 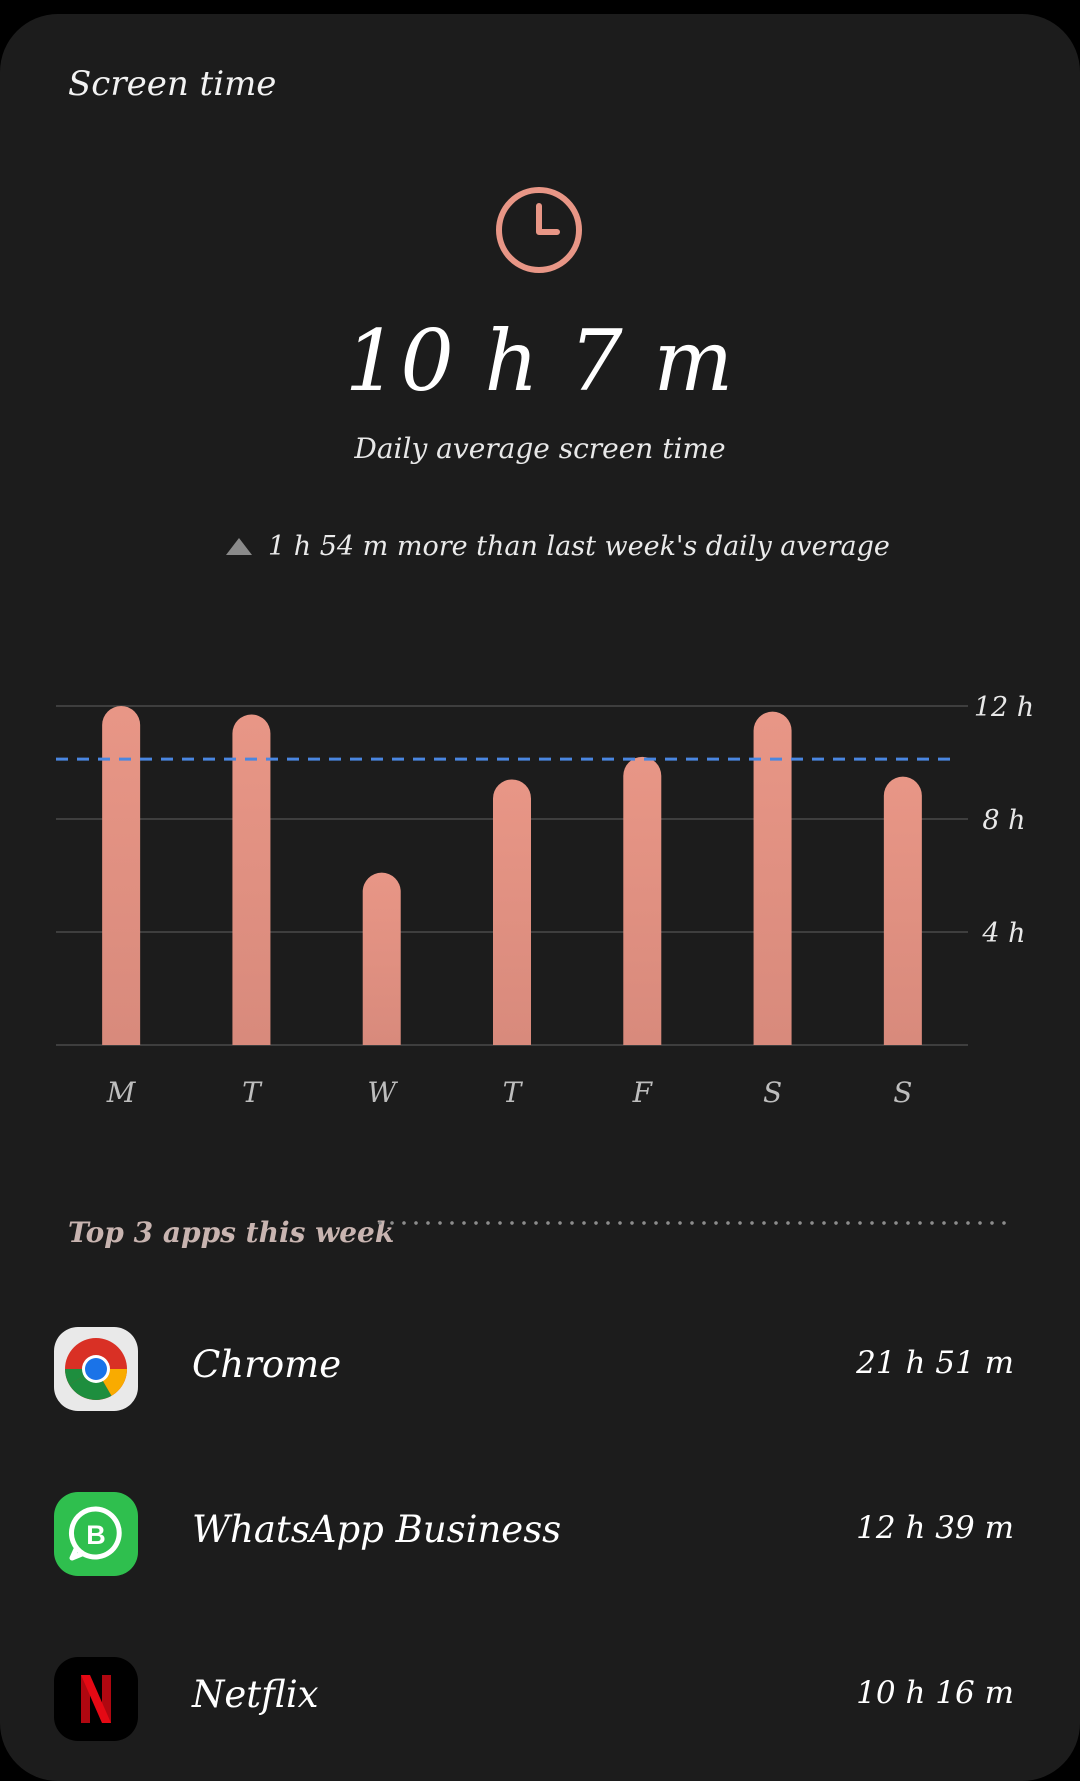 What do you see at coordinates (935, 1363) in the screenshot?
I see `app-usage-time: 21 h 51 m` at bounding box center [935, 1363].